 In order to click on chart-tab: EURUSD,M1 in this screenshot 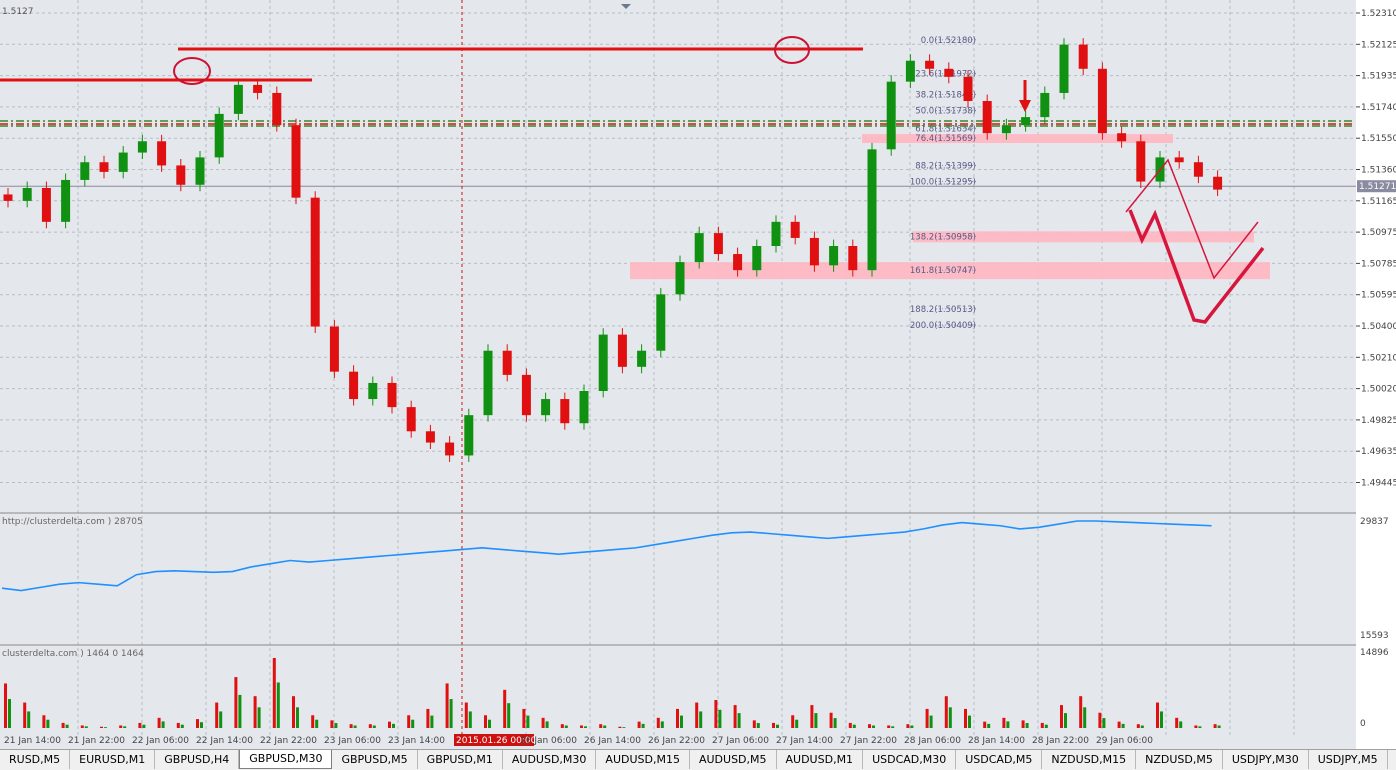, I will do `click(113, 759)`.